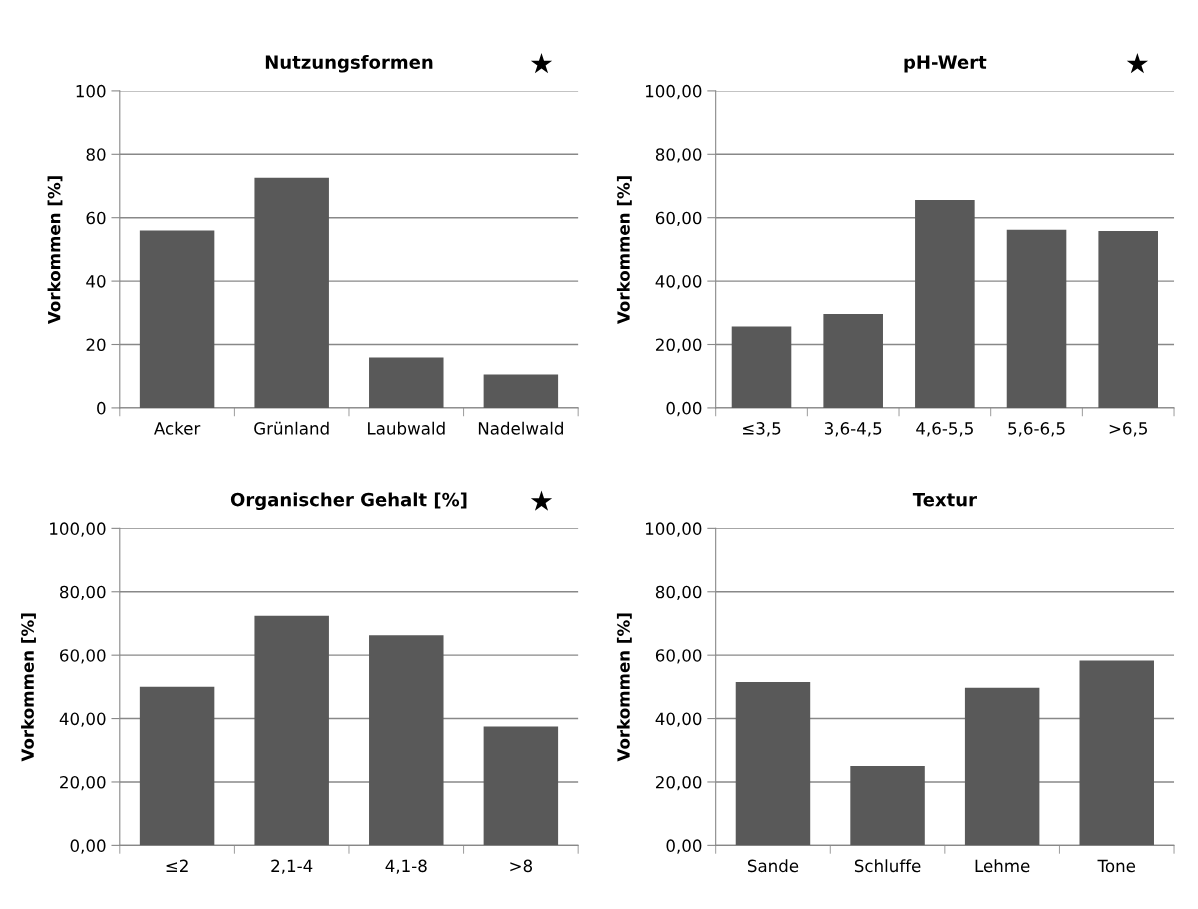  I want to click on x-tick-label: Lehme, so click(1002, 866).